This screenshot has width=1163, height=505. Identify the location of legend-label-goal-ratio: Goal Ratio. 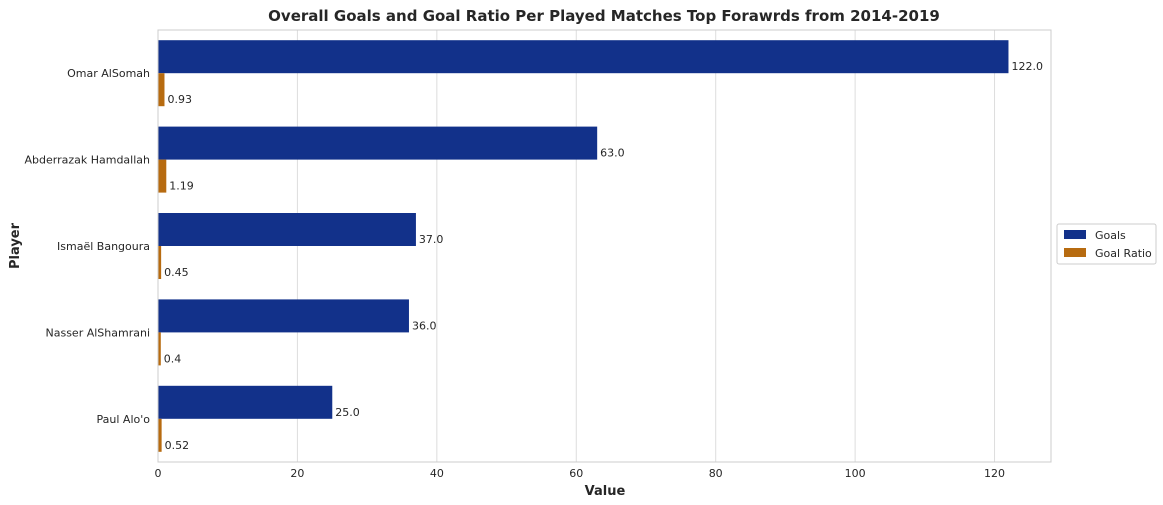
(1123, 253).